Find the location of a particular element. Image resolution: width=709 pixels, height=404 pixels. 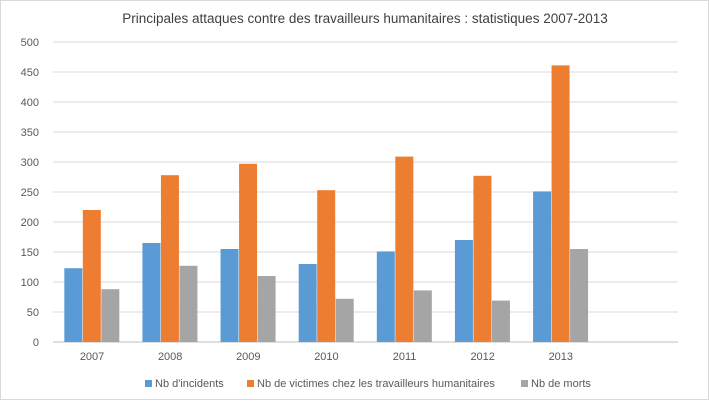

y-tick-label: 200 is located at coordinates (30, 223).